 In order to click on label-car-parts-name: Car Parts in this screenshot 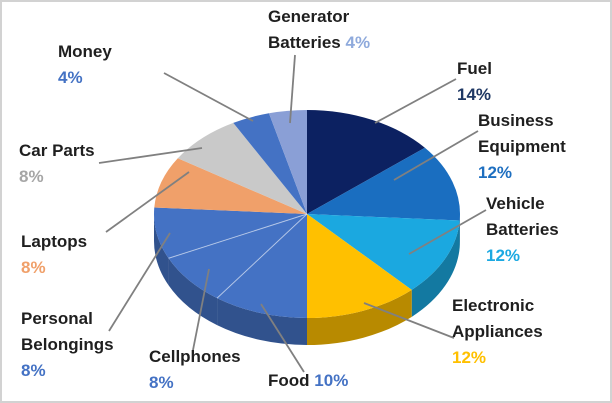, I will do `click(57, 150)`.